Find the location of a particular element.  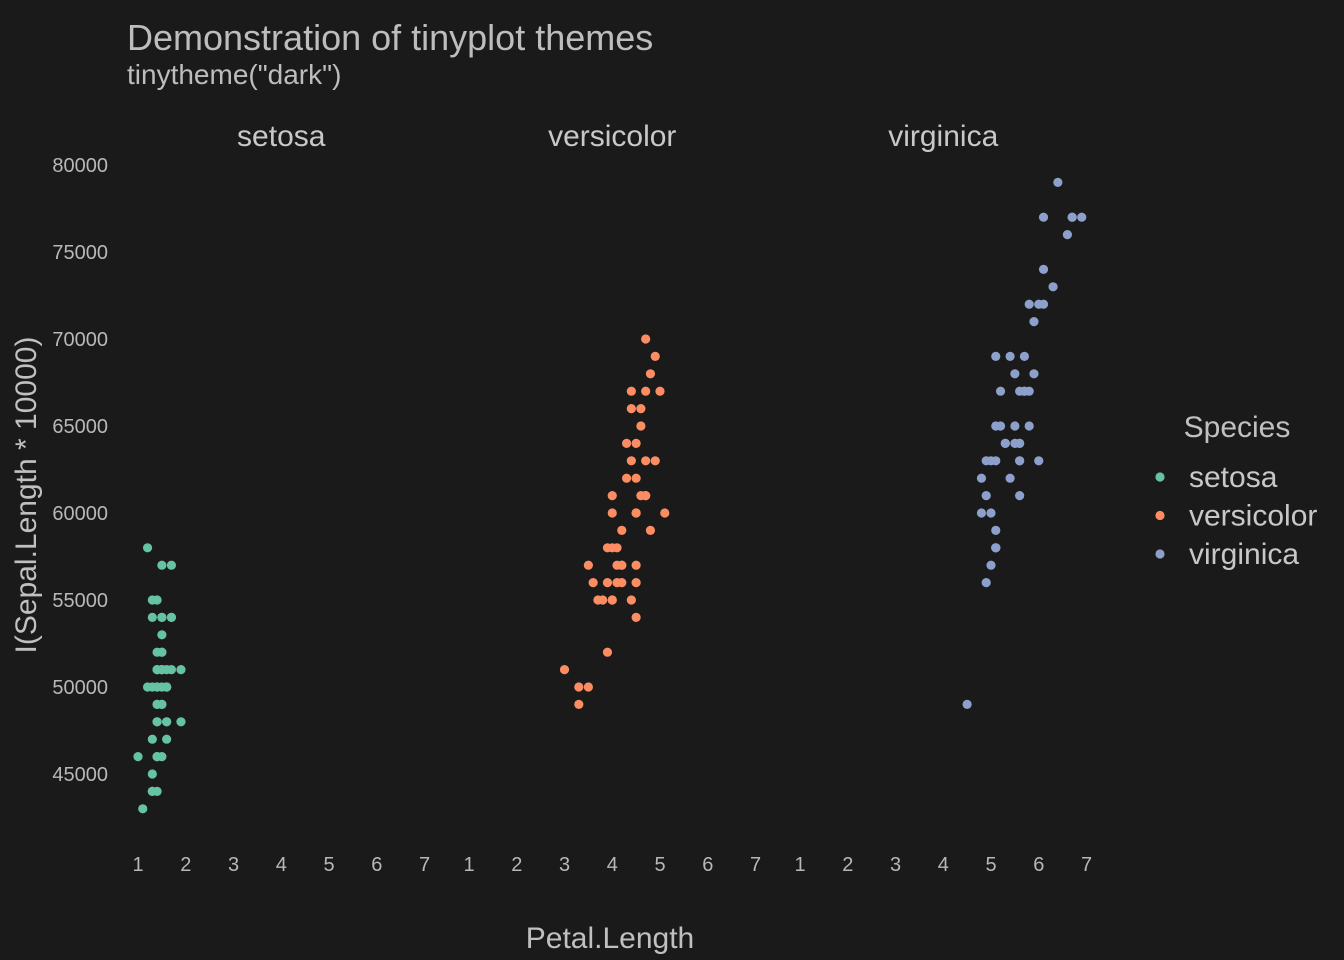

y-tick-label: 60000 is located at coordinates (80, 514).